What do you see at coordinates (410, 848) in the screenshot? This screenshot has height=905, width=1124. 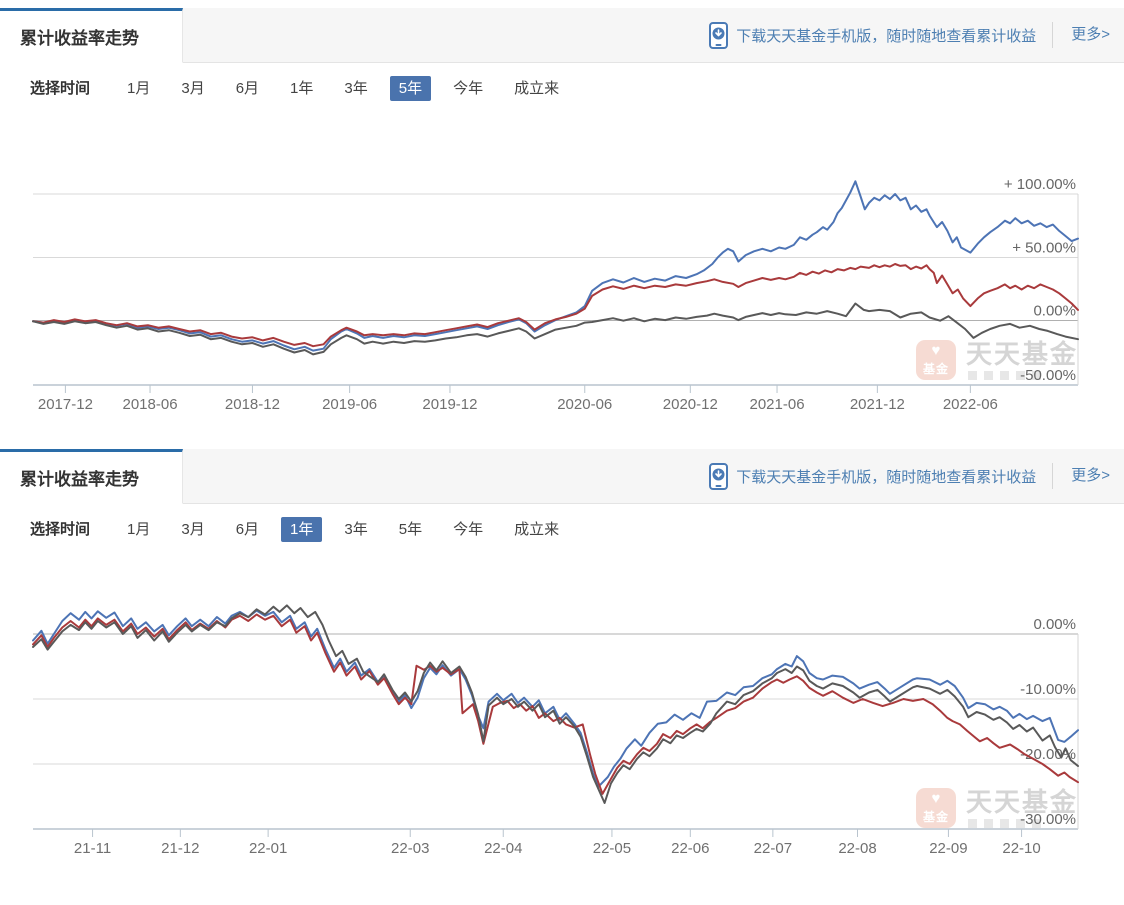 I see `svg-text: 22-03` at bounding box center [410, 848].